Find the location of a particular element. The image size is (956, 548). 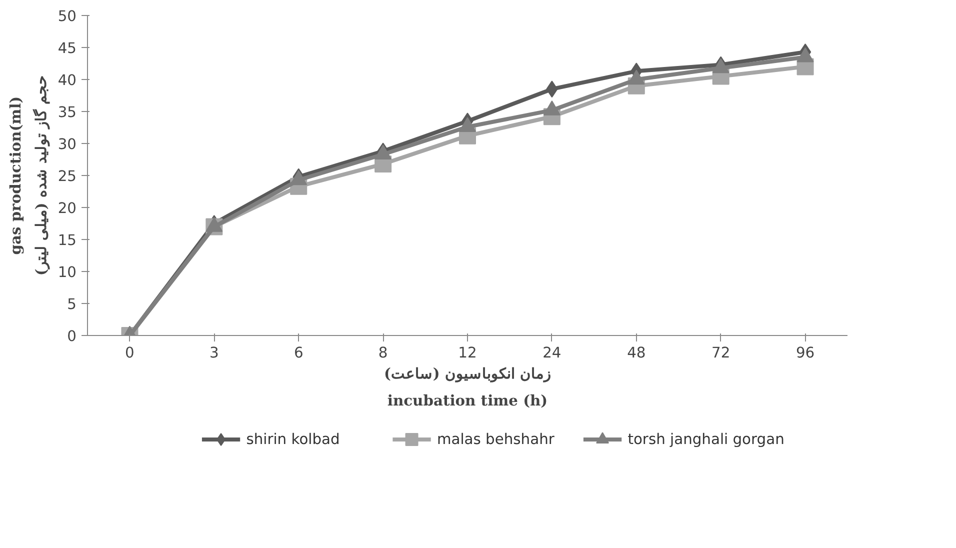

y-tick-label: 0 is located at coordinates (72, 336).